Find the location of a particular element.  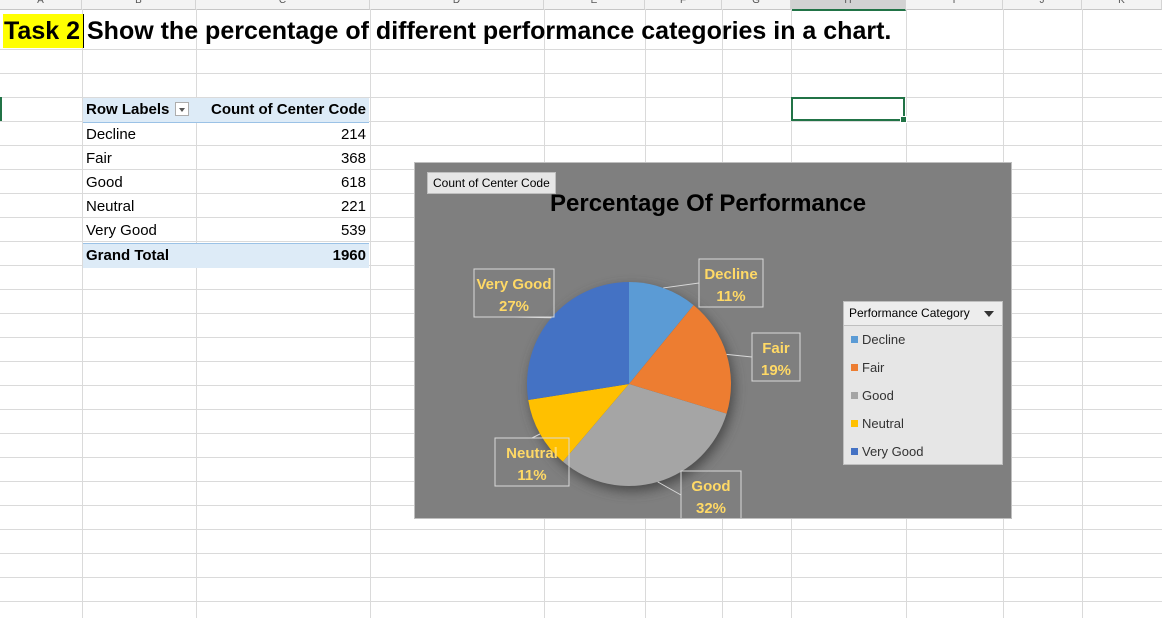

column-header-f: F is located at coordinates (683, 5).